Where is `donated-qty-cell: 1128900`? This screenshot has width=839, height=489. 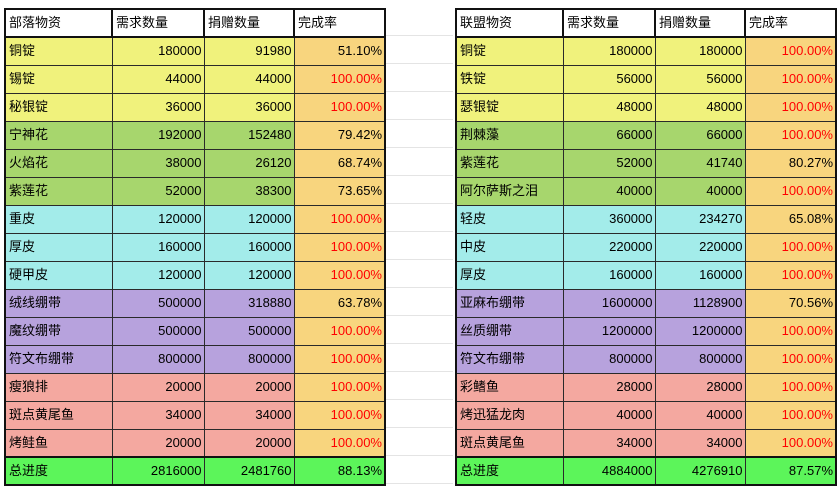 donated-qty-cell: 1128900 is located at coordinates (700, 303).